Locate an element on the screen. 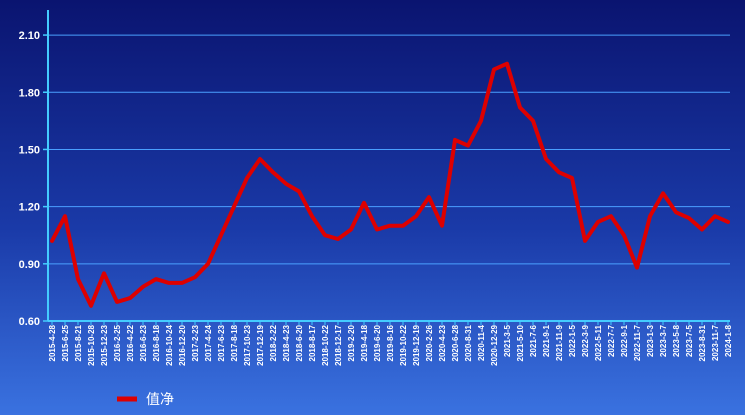 The width and height of the screenshot is (745, 415). y-tick-label: 0.60 is located at coordinates (29, 322).